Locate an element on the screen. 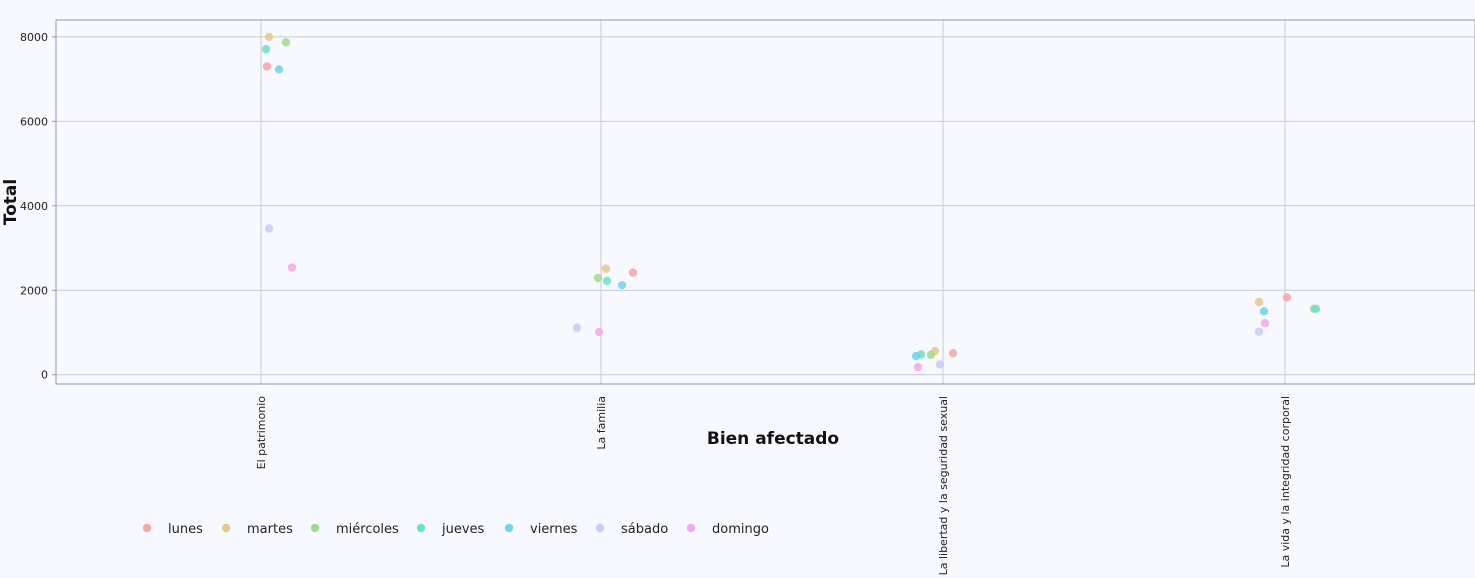  legend-label: jueves is located at coordinates (463, 529).